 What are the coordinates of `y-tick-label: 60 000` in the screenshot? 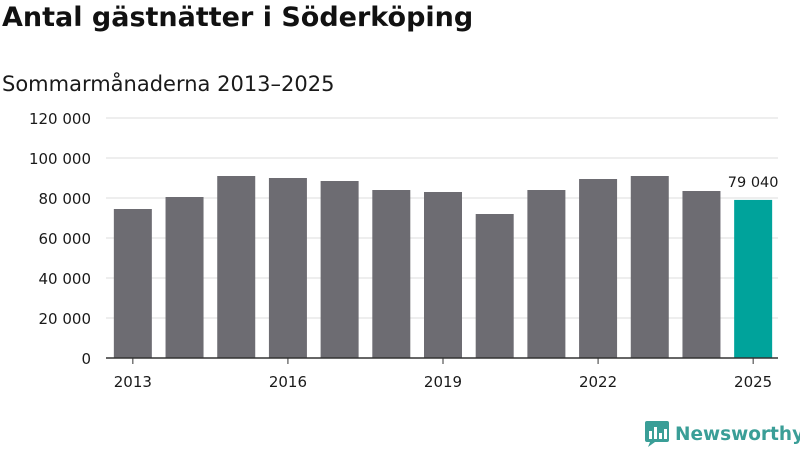 It's located at (65, 239).